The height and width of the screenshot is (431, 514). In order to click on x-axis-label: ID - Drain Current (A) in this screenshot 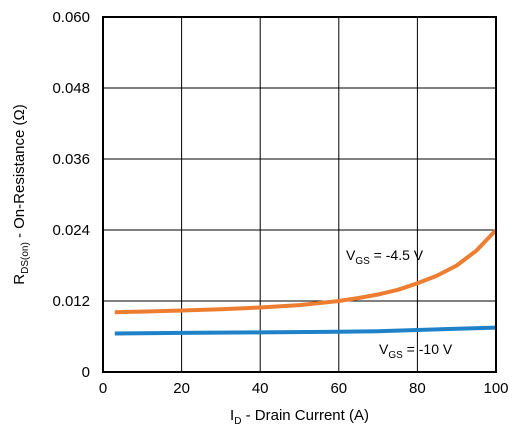, I will do `click(299, 417)`.